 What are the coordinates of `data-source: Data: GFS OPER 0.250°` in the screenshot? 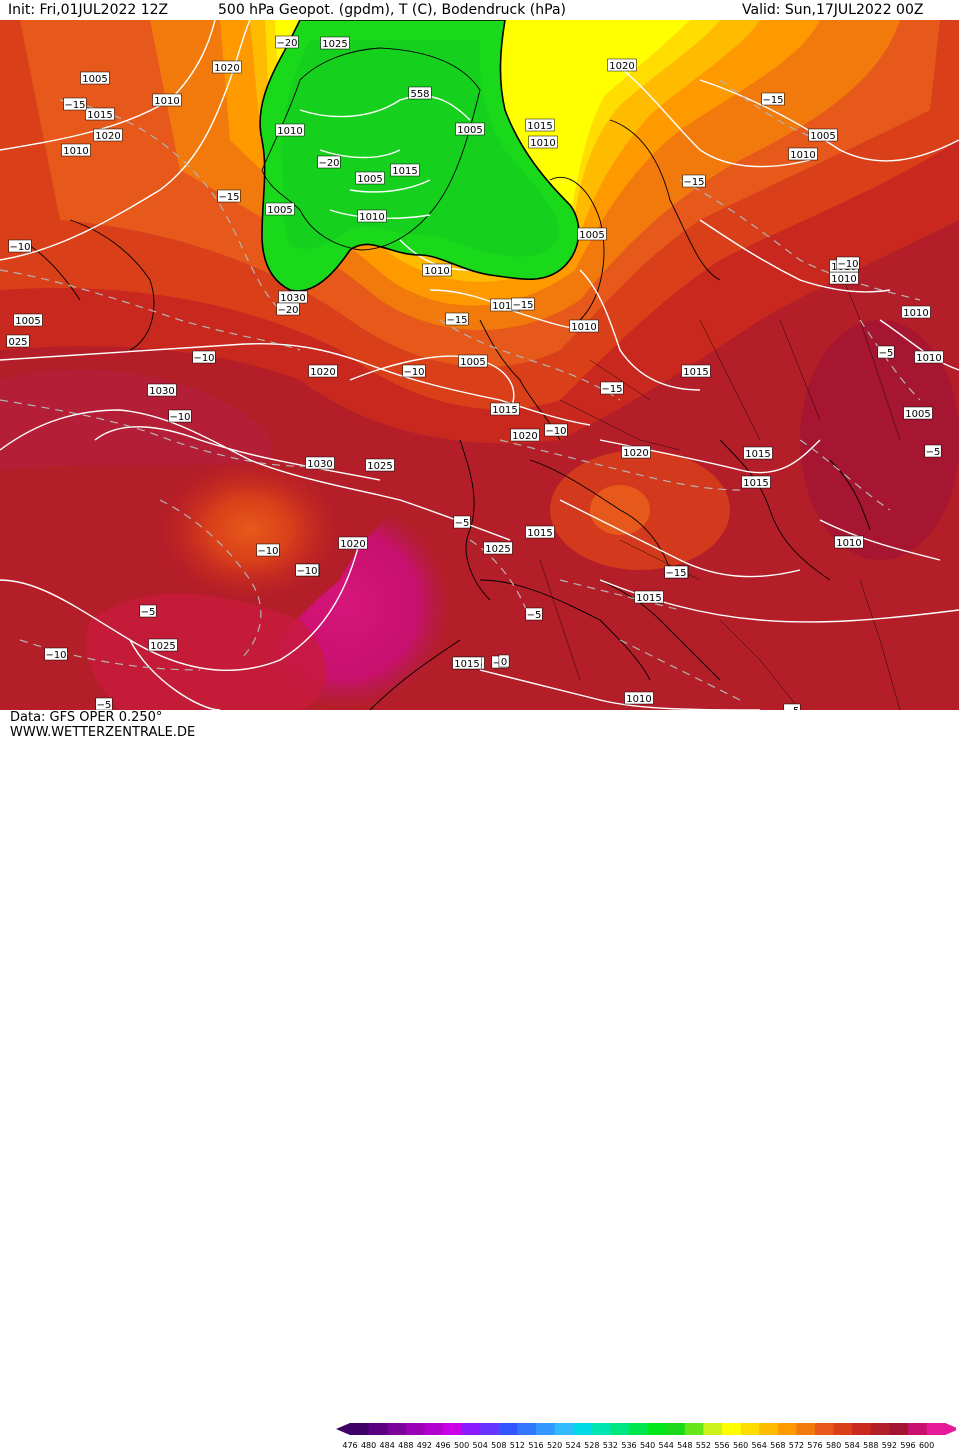 It's located at (86, 717).